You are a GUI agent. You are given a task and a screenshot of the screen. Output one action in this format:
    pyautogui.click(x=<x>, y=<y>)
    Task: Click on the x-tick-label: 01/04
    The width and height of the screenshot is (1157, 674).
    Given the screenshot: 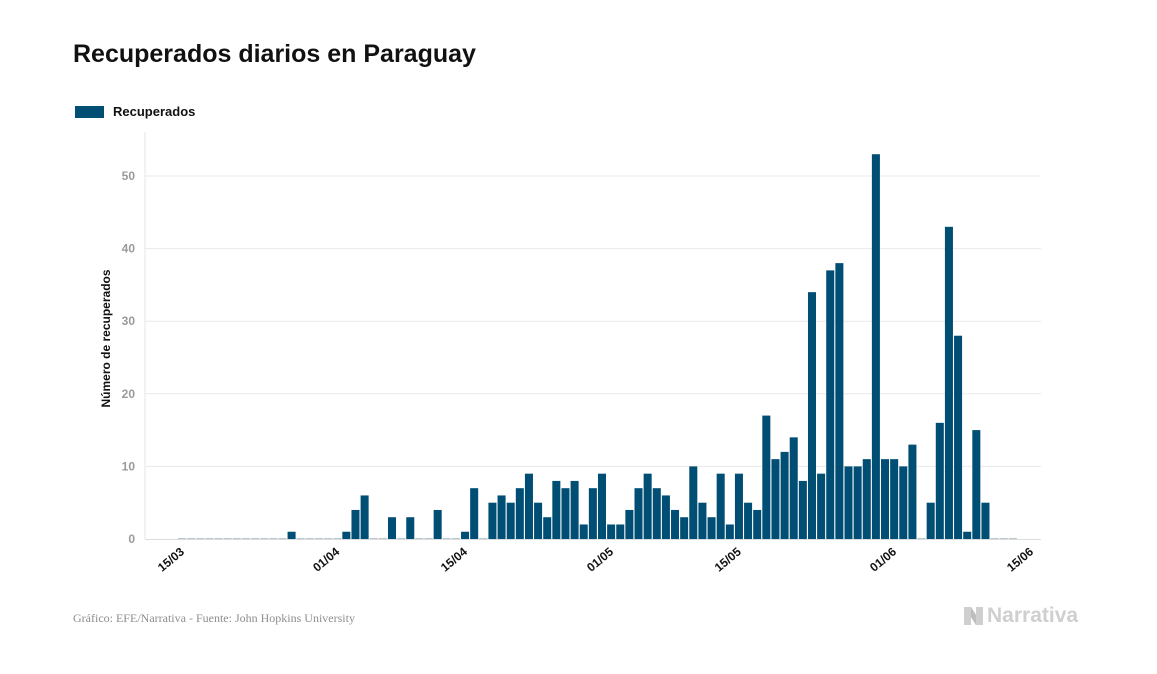 What is the action you would take?
    pyautogui.click(x=326, y=559)
    